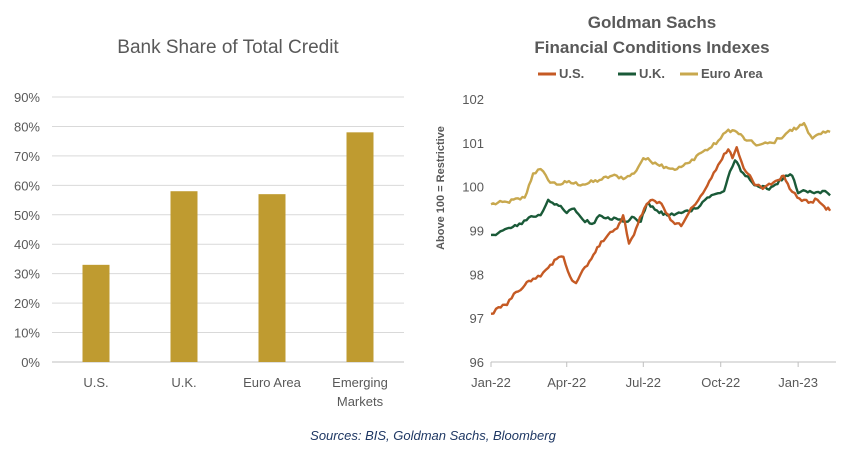  I want to click on line-chart-y-axis: 96 97 98 99 100 101 102, so click(473, 231).